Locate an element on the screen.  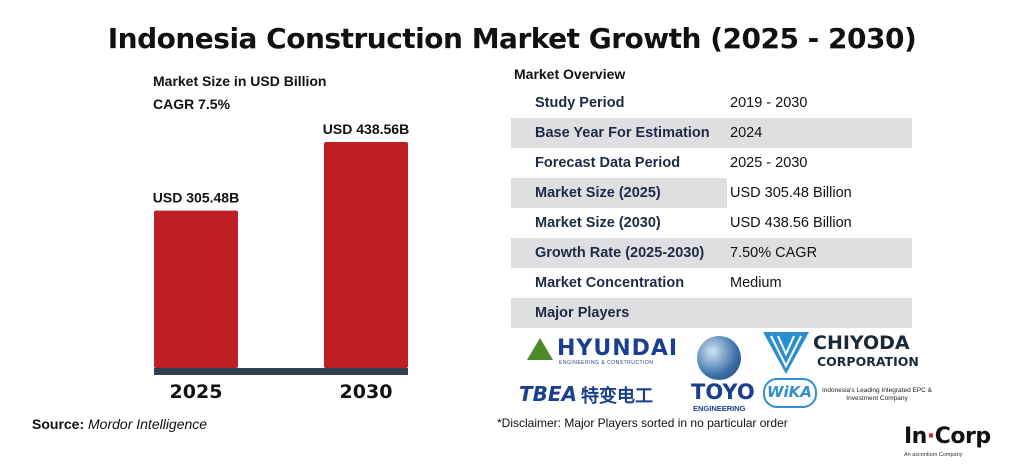
data-label: USD 305.48B is located at coordinates (196, 198).